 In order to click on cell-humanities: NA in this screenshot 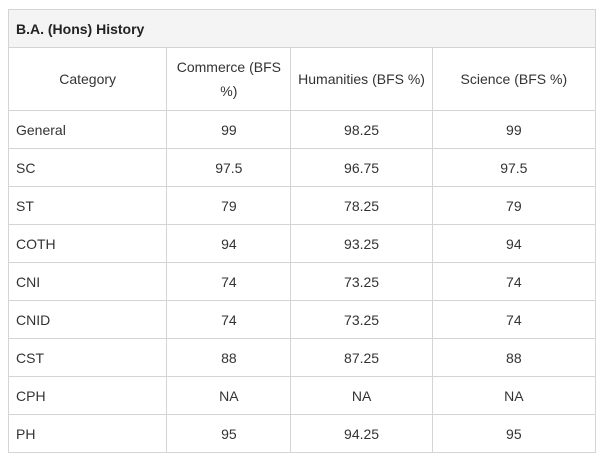, I will do `click(361, 395)`.